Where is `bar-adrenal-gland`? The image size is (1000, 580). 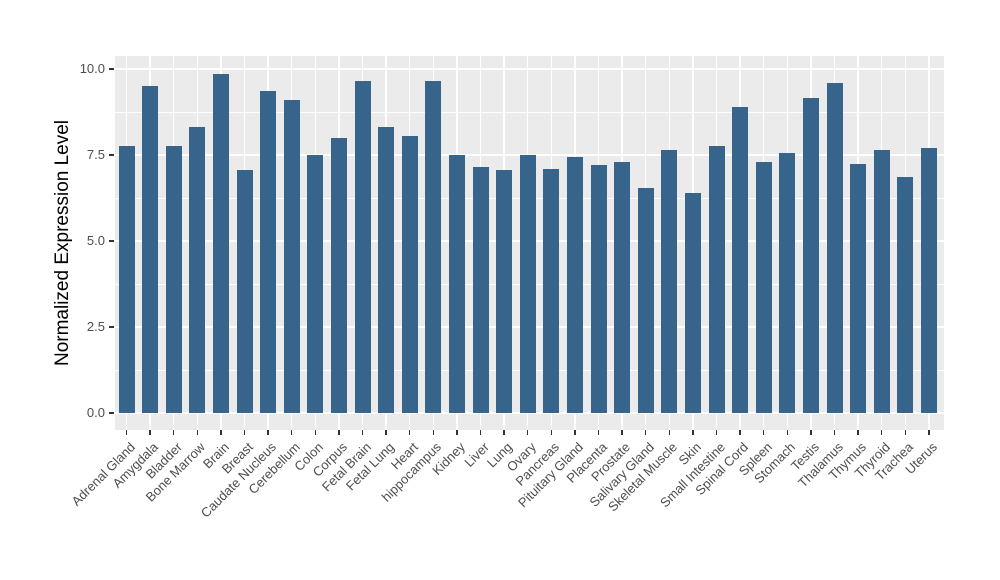
bar-adrenal-gland is located at coordinates (126, 279).